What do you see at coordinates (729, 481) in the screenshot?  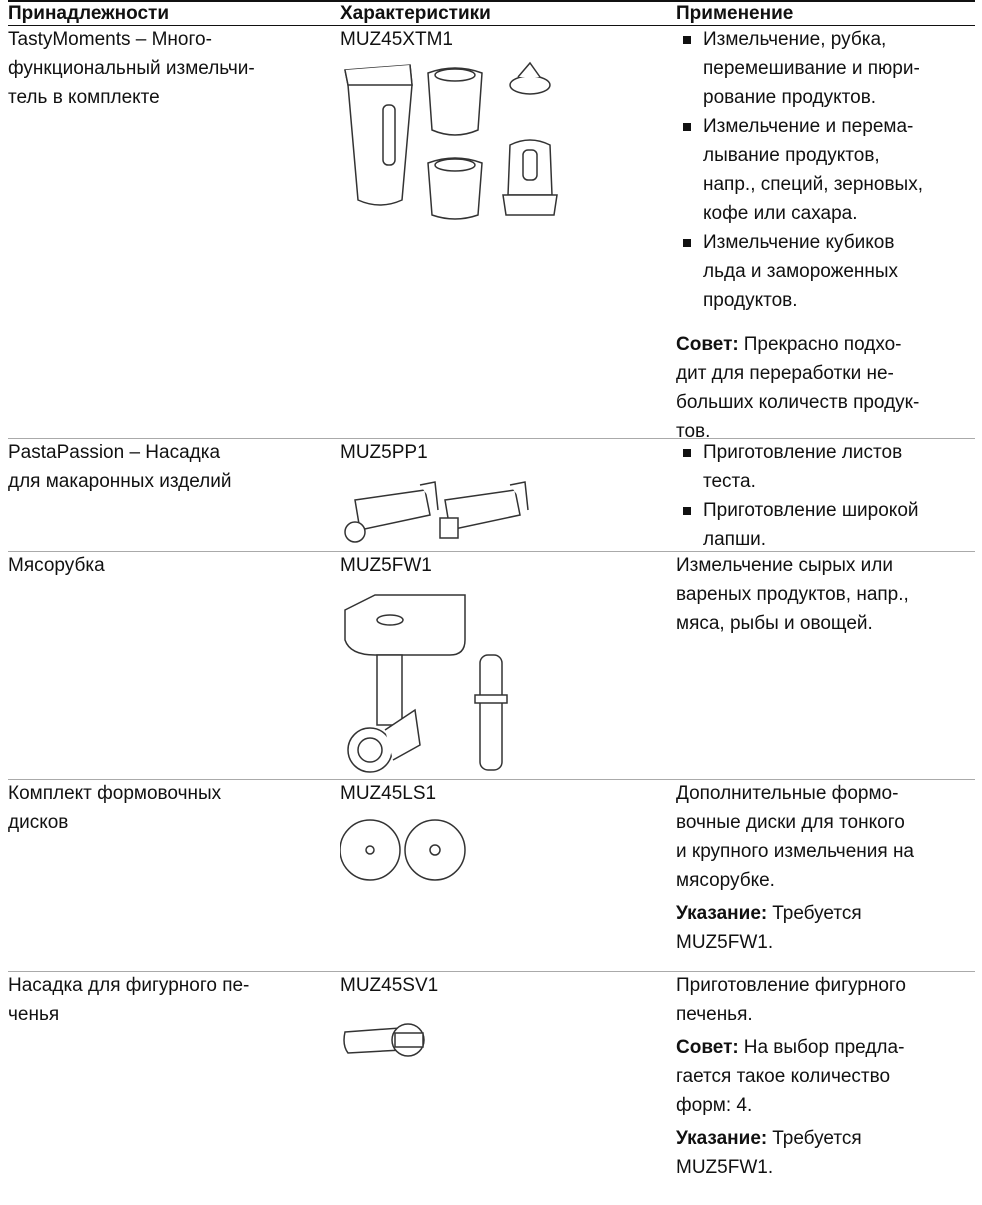 I see `bullet-line: теста.` at bounding box center [729, 481].